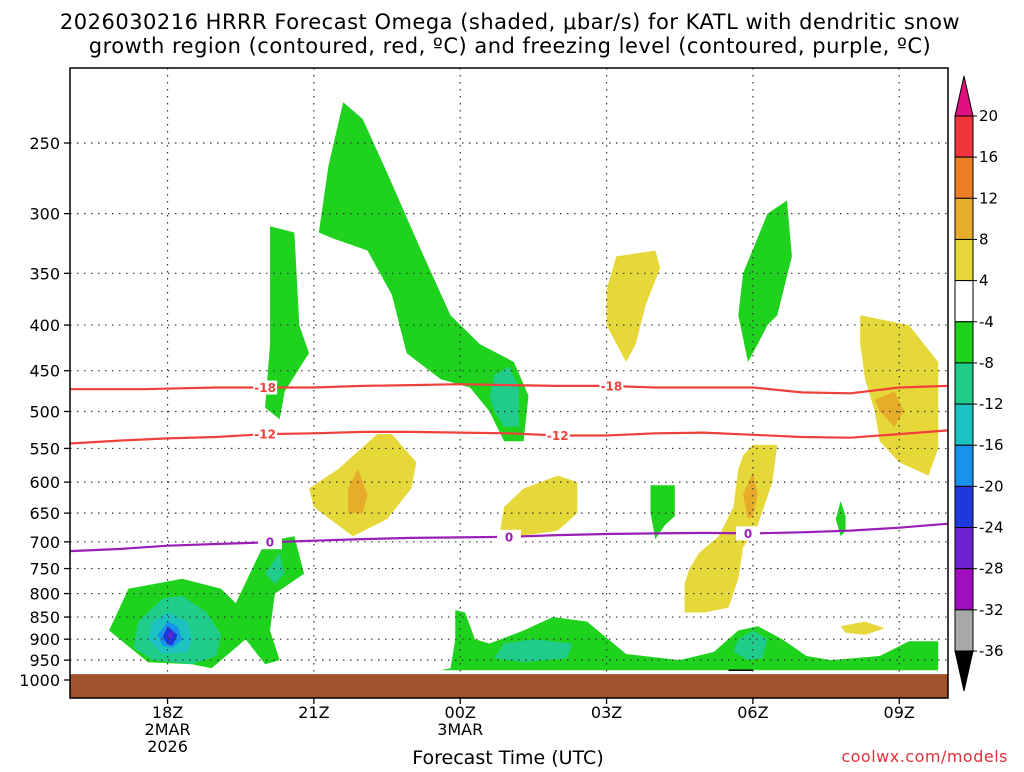 This screenshot has width=1024, height=772. I want to click on x-tick-label-18Z-2: 2026, so click(167, 746).